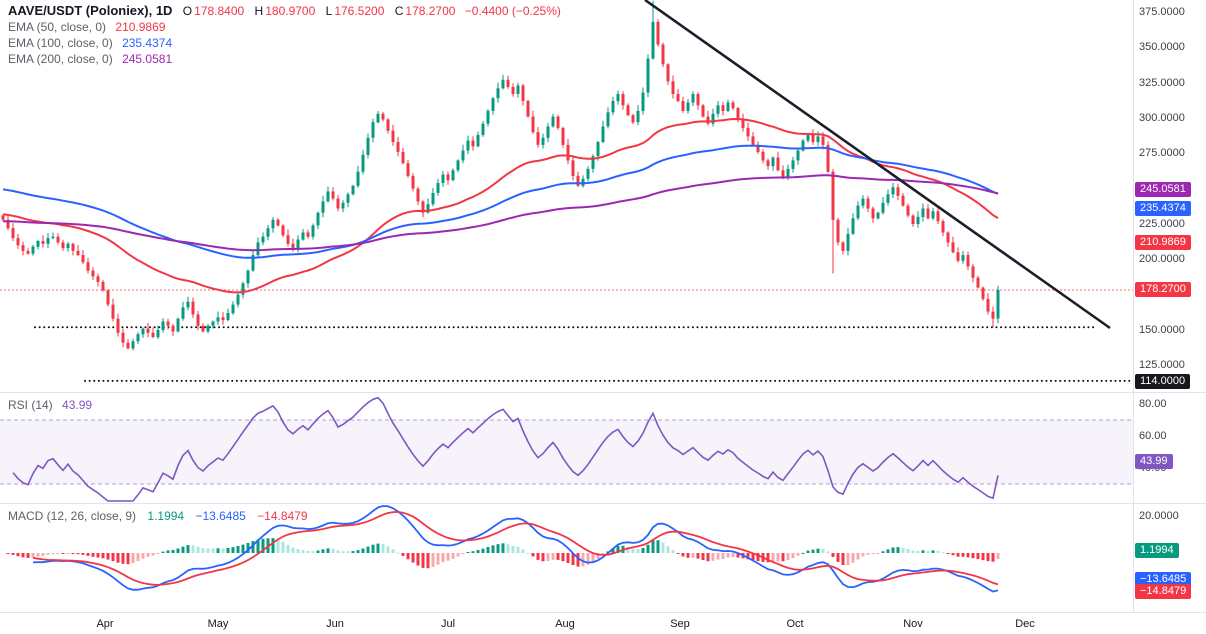 The height and width of the screenshot is (634, 1206). What do you see at coordinates (30, 405) in the screenshot?
I see `rsi-label: RSI (14)` at bounding box center [30, 405].